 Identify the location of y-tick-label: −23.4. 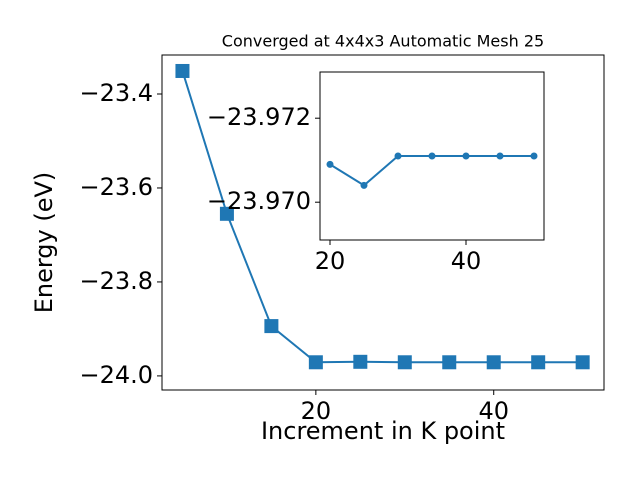
(116, 93).